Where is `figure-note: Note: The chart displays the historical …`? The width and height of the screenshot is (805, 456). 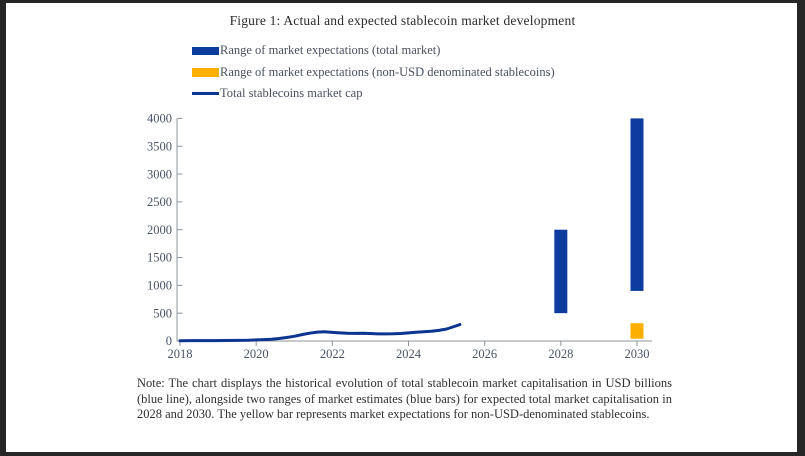 figure-note: Note: The chart displays the historical … is located at coordinates (404, 399).